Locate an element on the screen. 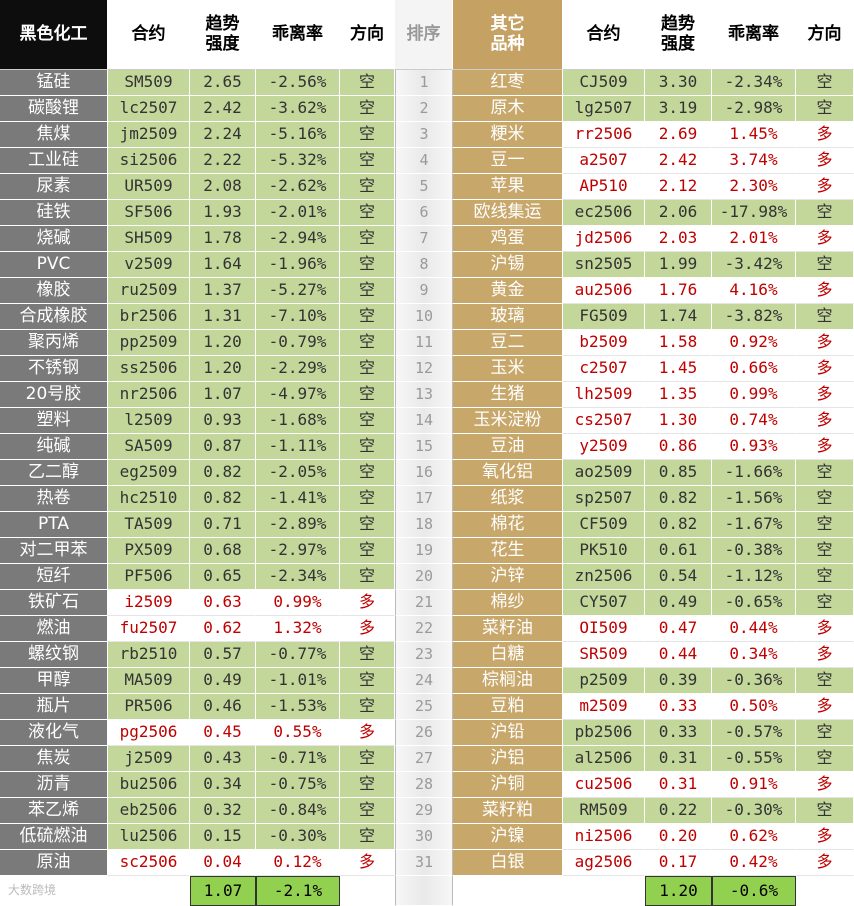 The width and height of the screenshot is (854, 906). variety: 工业硅 is located at coordinates (54, 161).